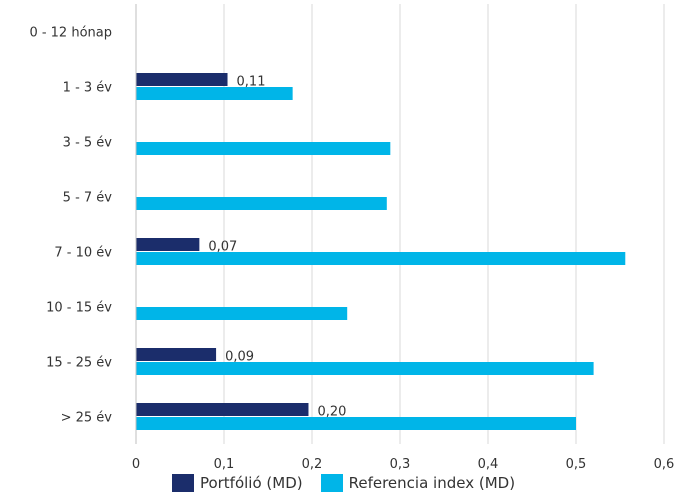 Image resolution: width=687 pixels, height=495 pixels. What do you see at coordinates (87, 418) in the screenshot?
I see `category-label: > 25 év` at bounding box center [87, 418].